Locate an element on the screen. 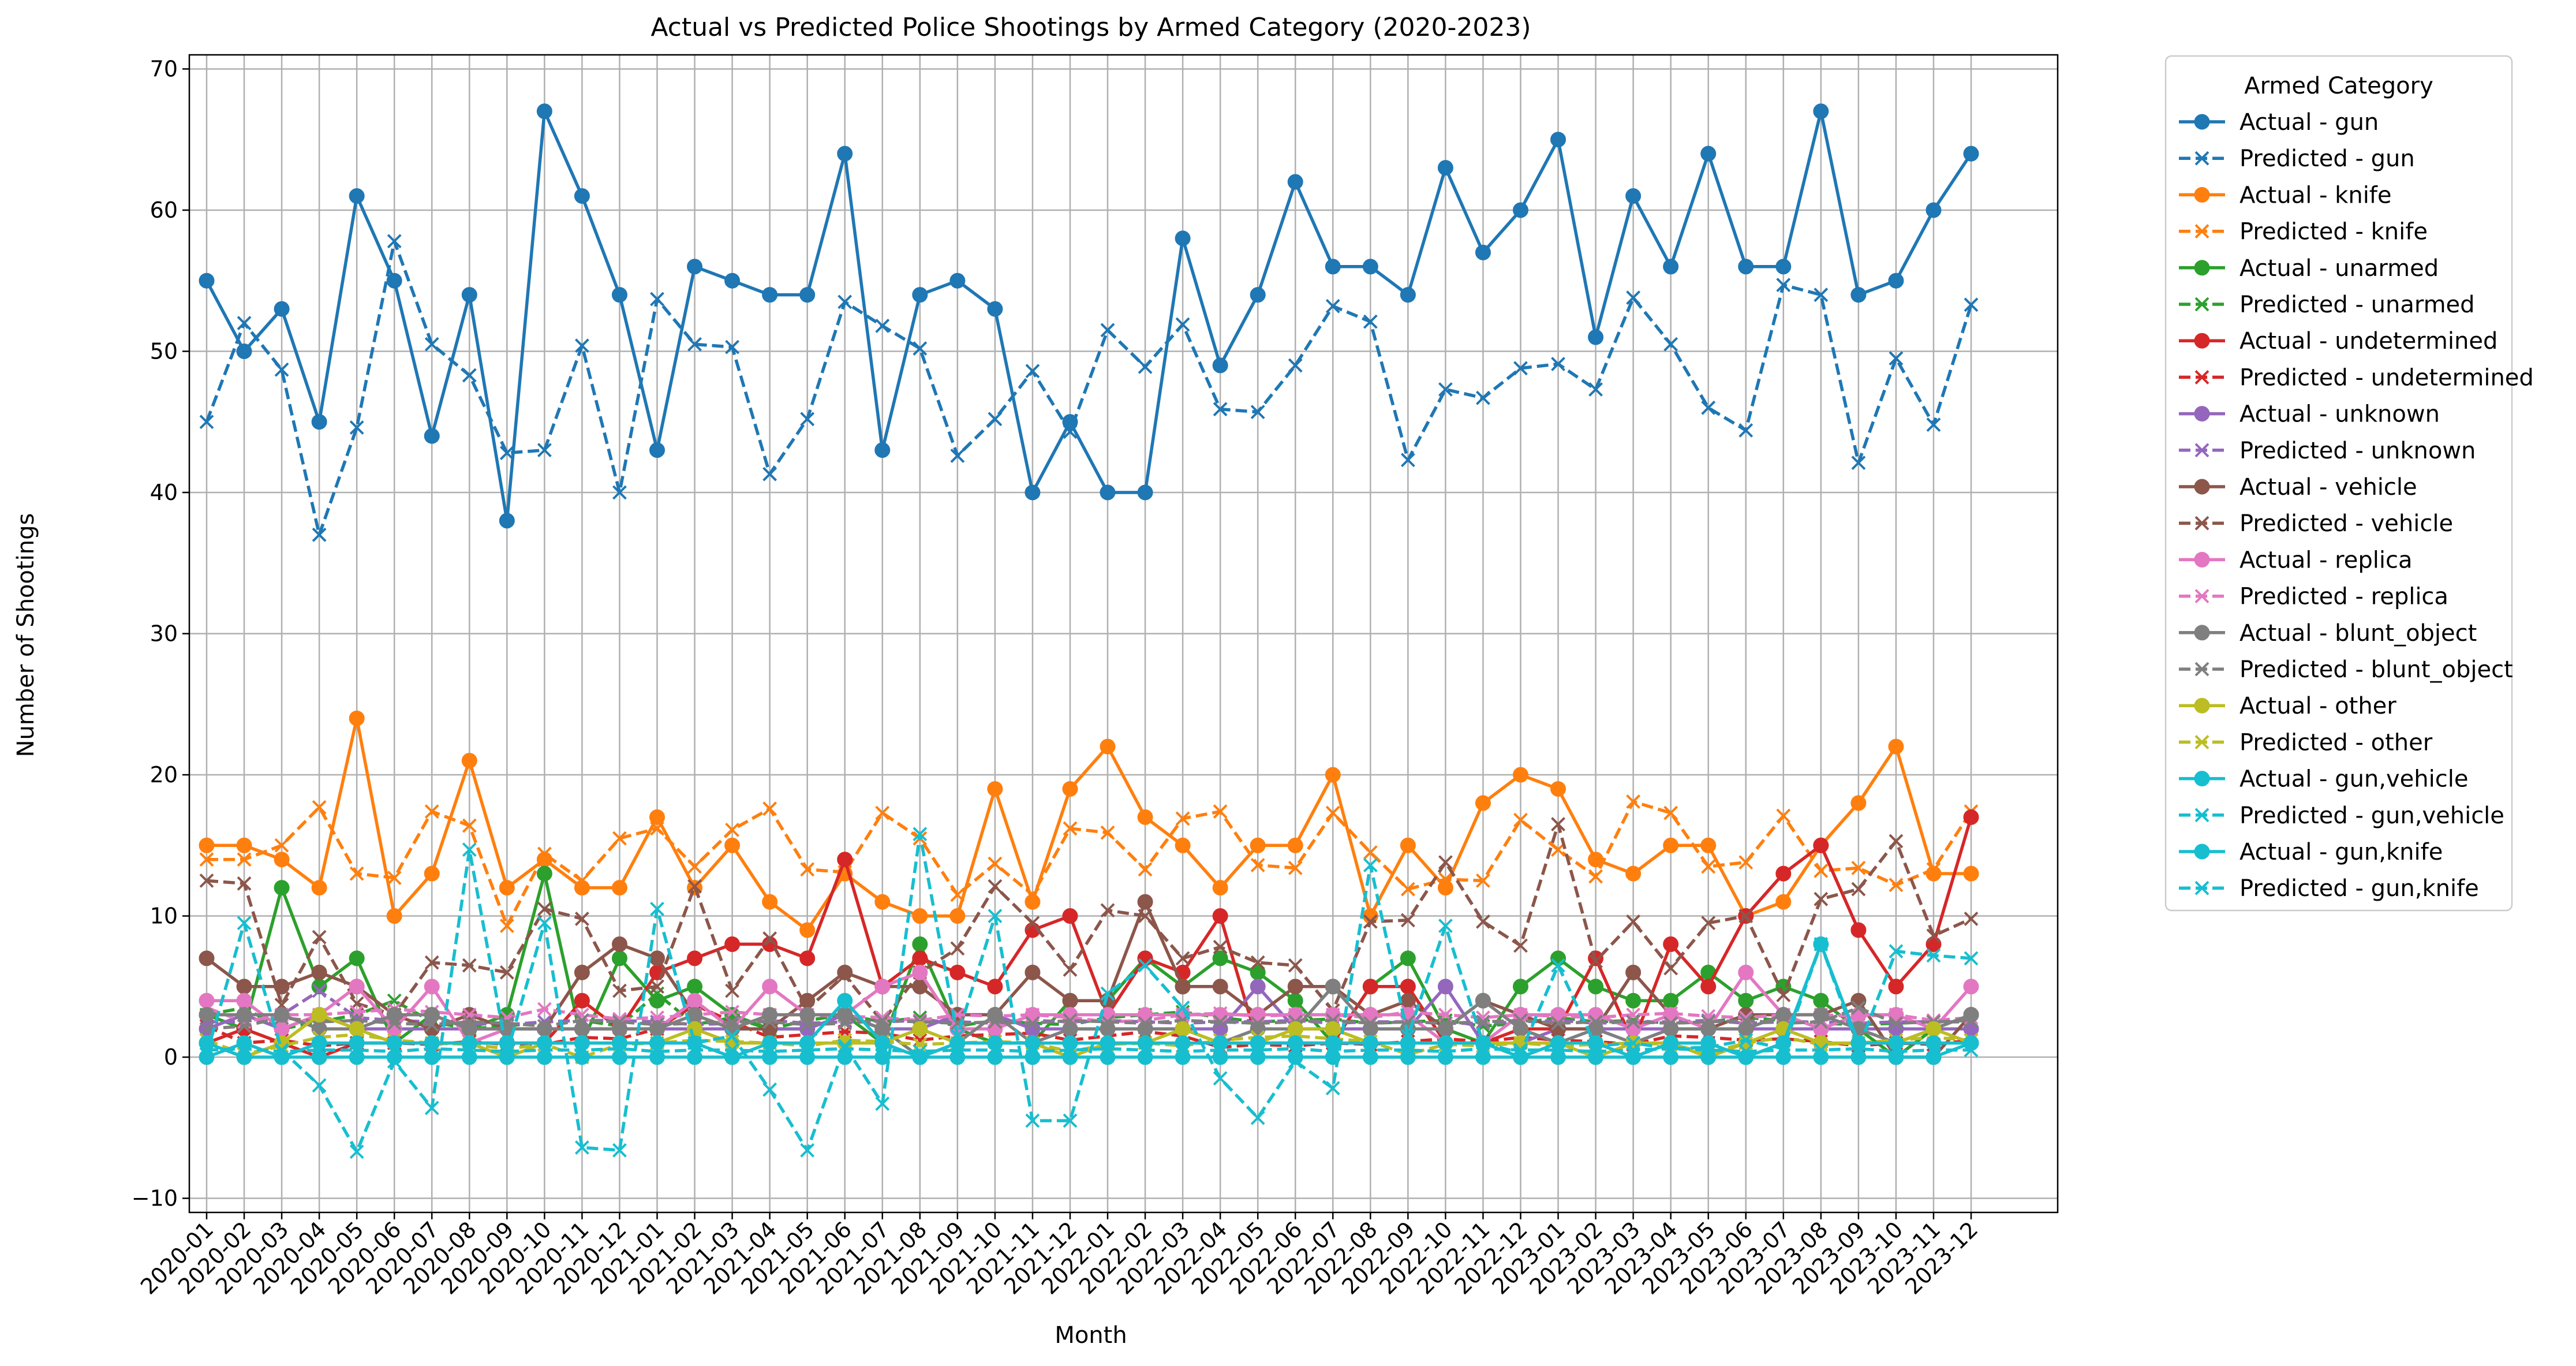  legend-entry: Predicted - other is located at coordinates (2306, 742).